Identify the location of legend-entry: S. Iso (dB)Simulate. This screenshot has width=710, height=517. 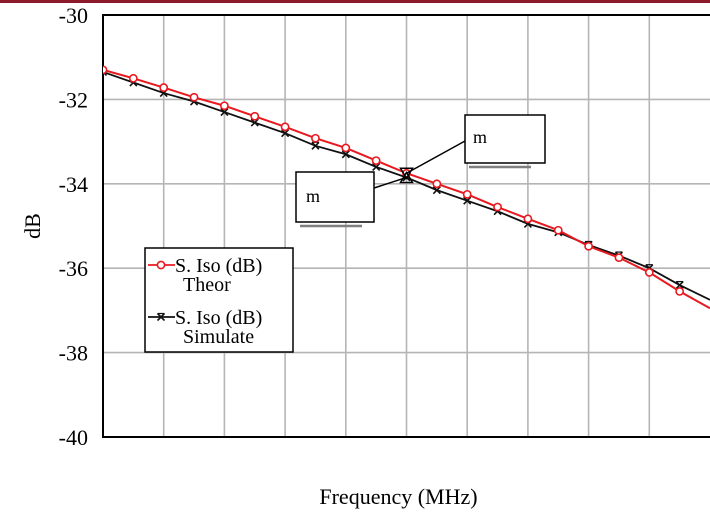
(205, 327).